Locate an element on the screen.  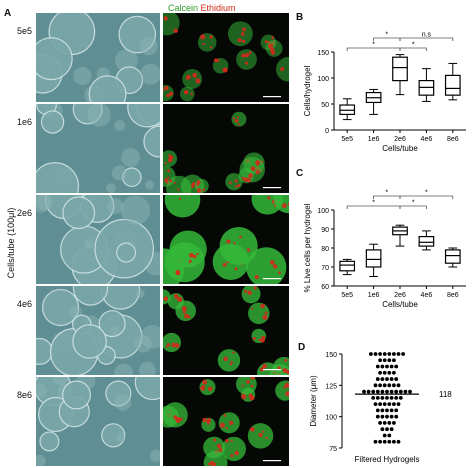
chart-c-y-tick-label: 60 is located at coordinates (325, 287).